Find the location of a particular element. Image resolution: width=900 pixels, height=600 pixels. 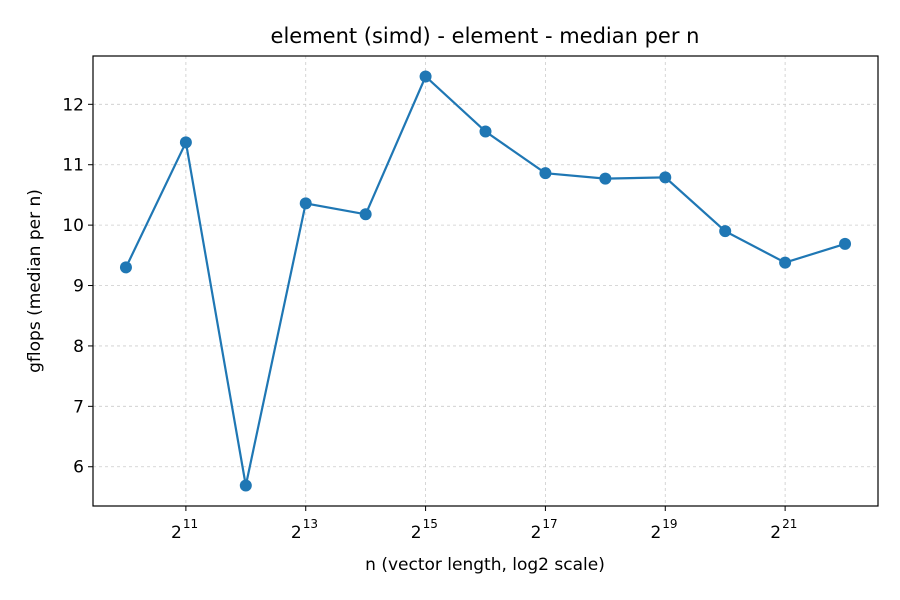

x-tick-exponent: 21 is located at coordinates (789, 524).